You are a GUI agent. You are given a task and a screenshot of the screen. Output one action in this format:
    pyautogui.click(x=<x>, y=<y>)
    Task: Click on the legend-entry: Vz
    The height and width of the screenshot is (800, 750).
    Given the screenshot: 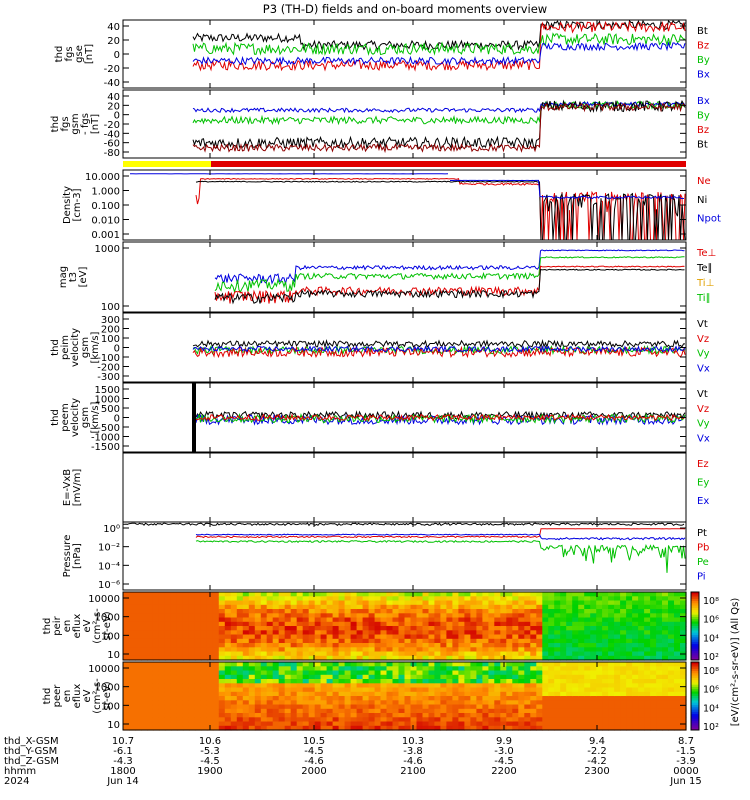 What is the action you would take?
    pyautogui.click(x=703, y=409)
    